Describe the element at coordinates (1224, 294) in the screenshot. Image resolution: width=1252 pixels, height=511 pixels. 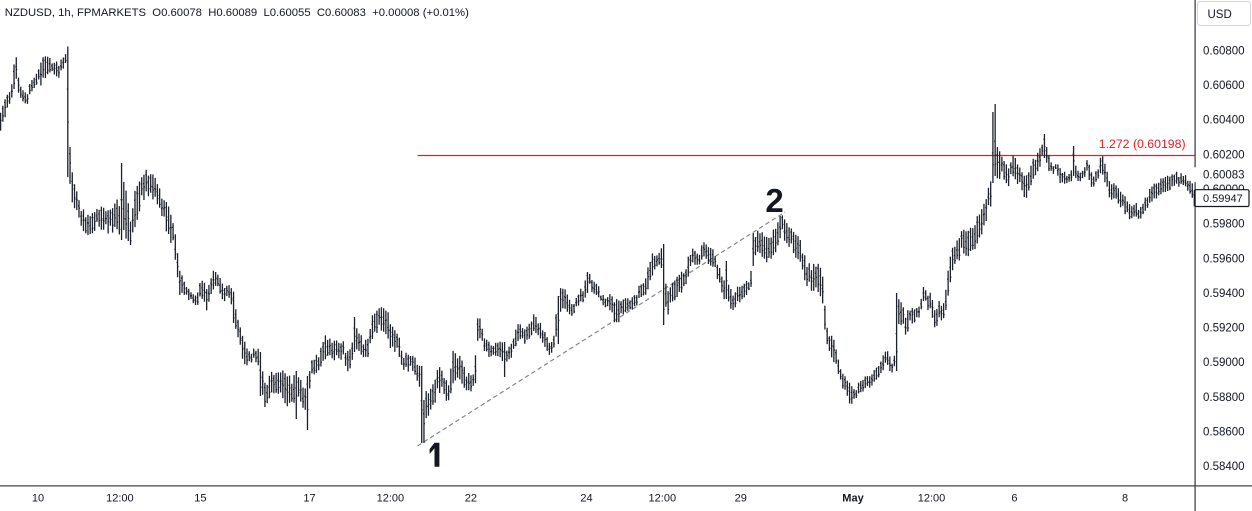
I see `svg-text: 0.59400` at that location.